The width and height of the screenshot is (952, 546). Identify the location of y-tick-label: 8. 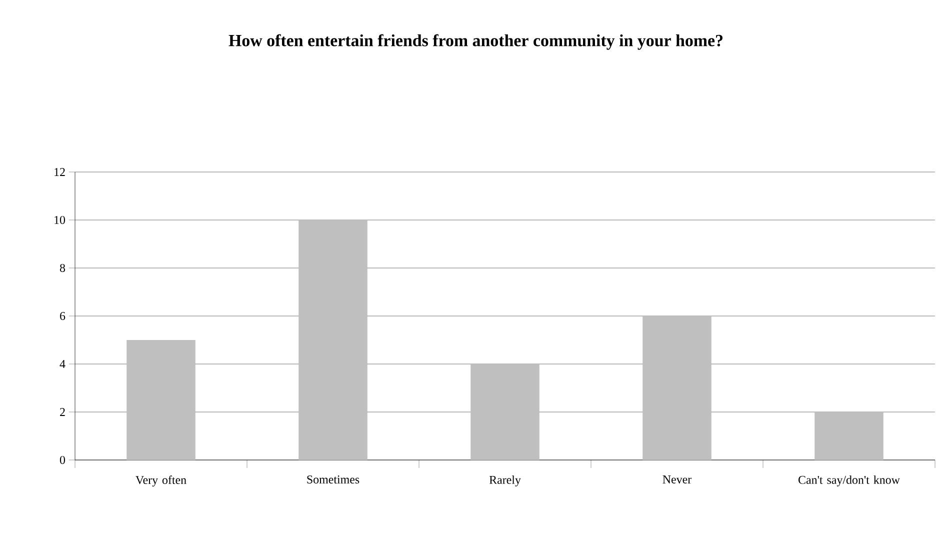
(63, 268).